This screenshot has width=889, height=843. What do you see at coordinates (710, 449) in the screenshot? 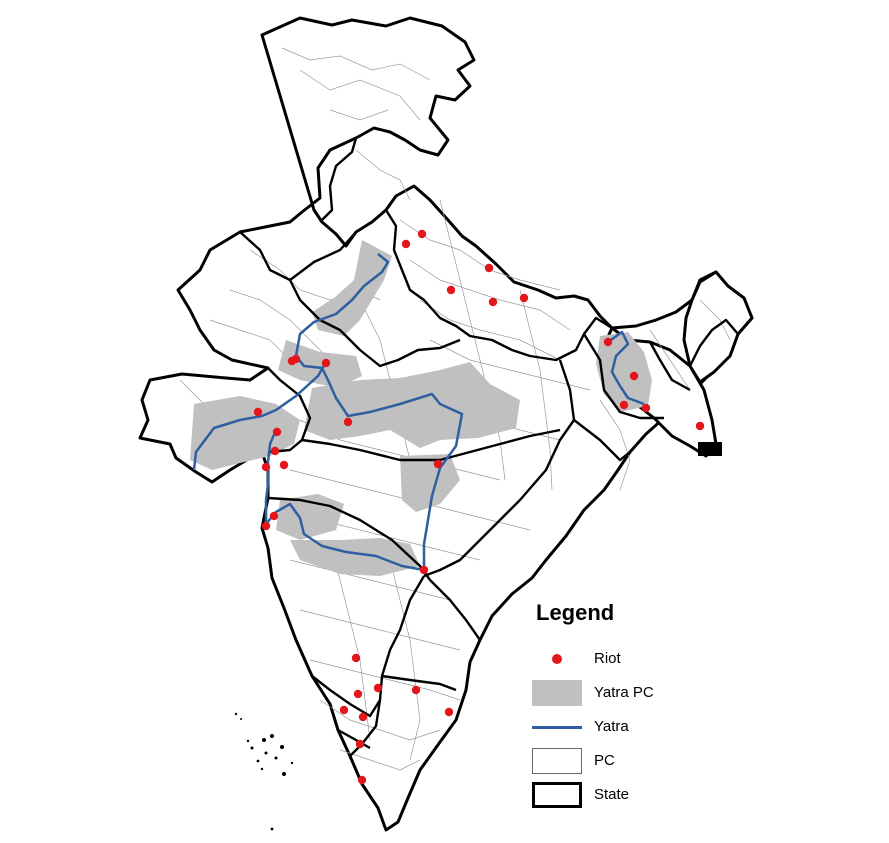
I see `bangladesh-hatch` at bounding box center [710, 449].